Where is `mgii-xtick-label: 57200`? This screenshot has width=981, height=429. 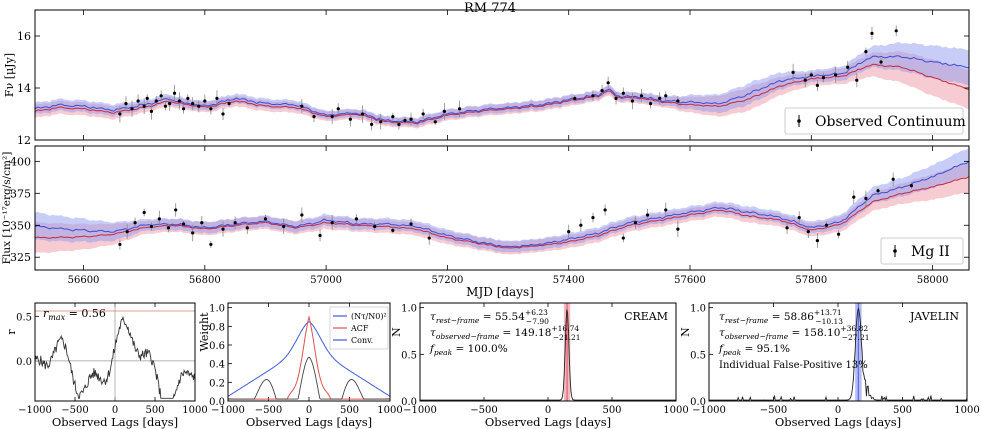 mgii-xtick-label: 57200 is located at coordinates (448, 280).